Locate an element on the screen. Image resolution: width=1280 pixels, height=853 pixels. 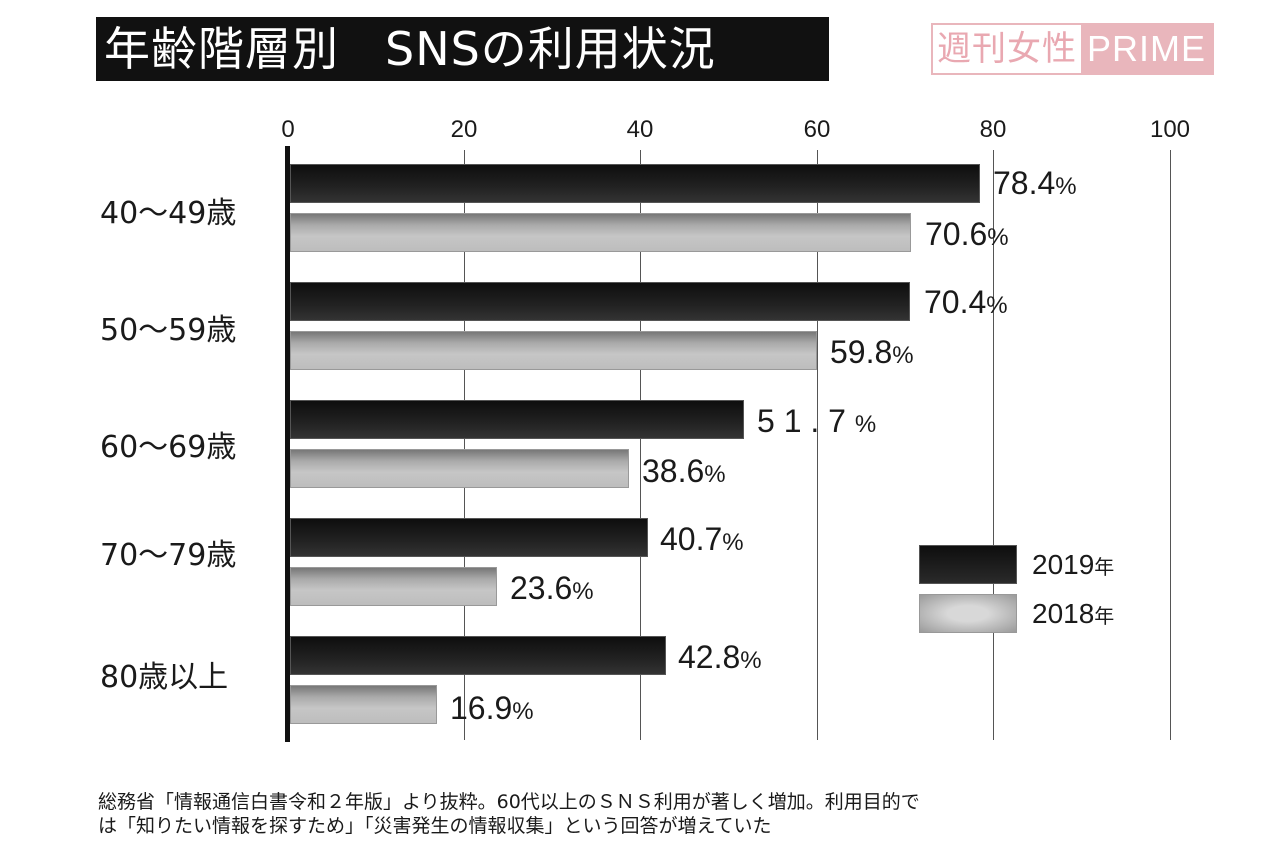
value-label-2018: 38.6% is located at coordinates (684, 471).